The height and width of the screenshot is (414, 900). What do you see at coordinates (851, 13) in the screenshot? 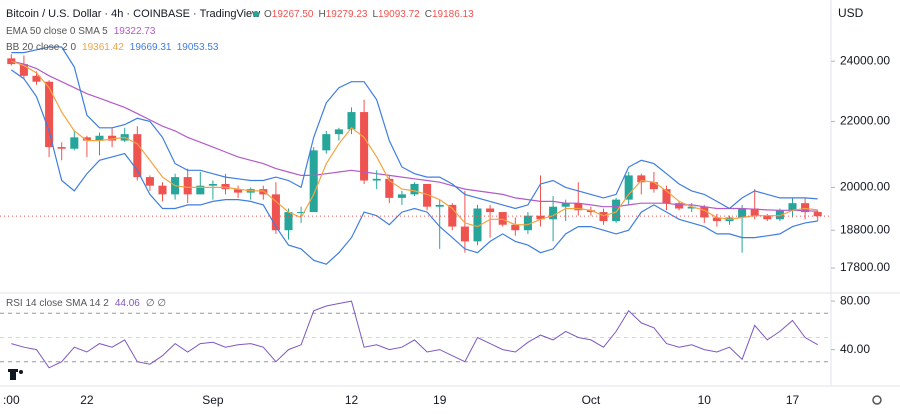
I see `currency-label: USD` at bounding box center [851, 13].